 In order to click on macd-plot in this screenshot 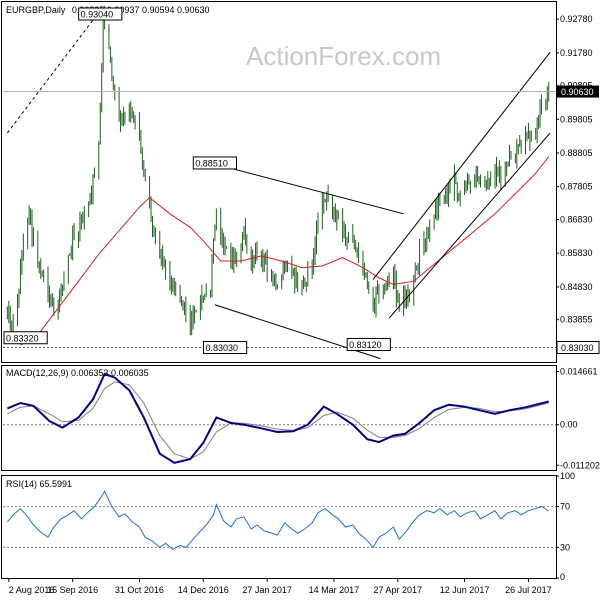, I will do `click(279, 418)`.